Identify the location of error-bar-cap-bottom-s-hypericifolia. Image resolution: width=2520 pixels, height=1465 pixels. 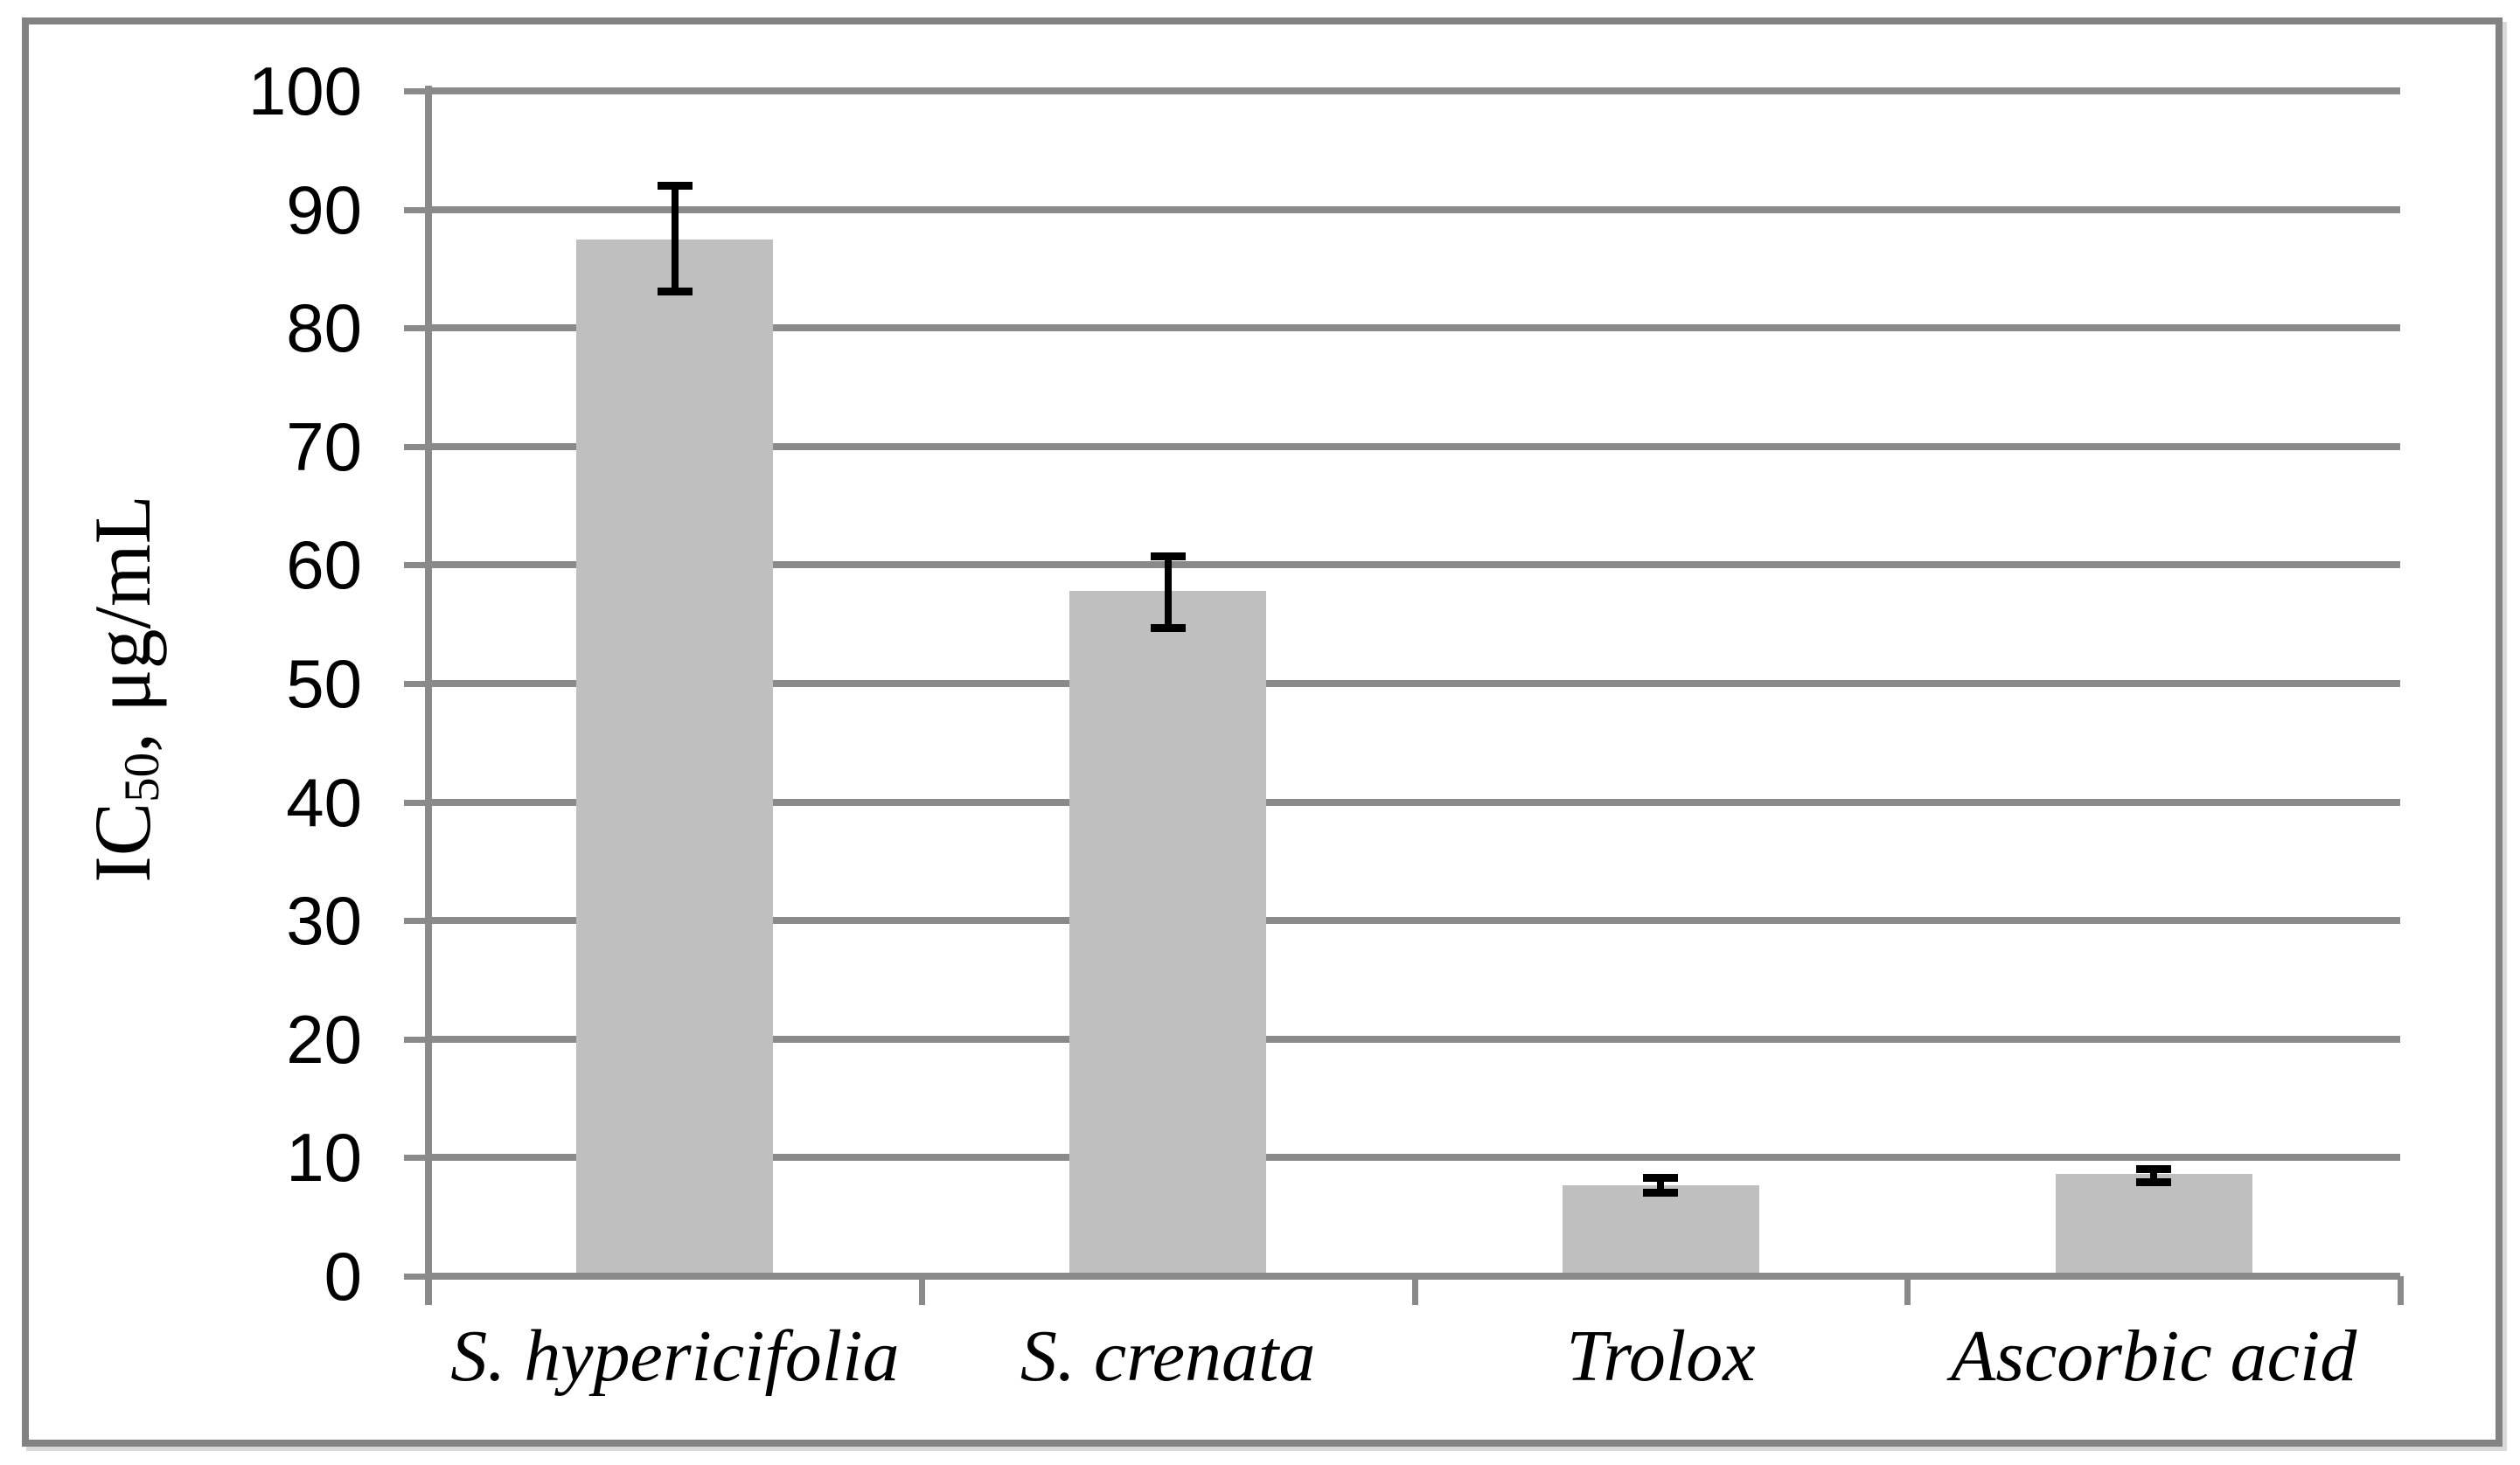
(675, 292).